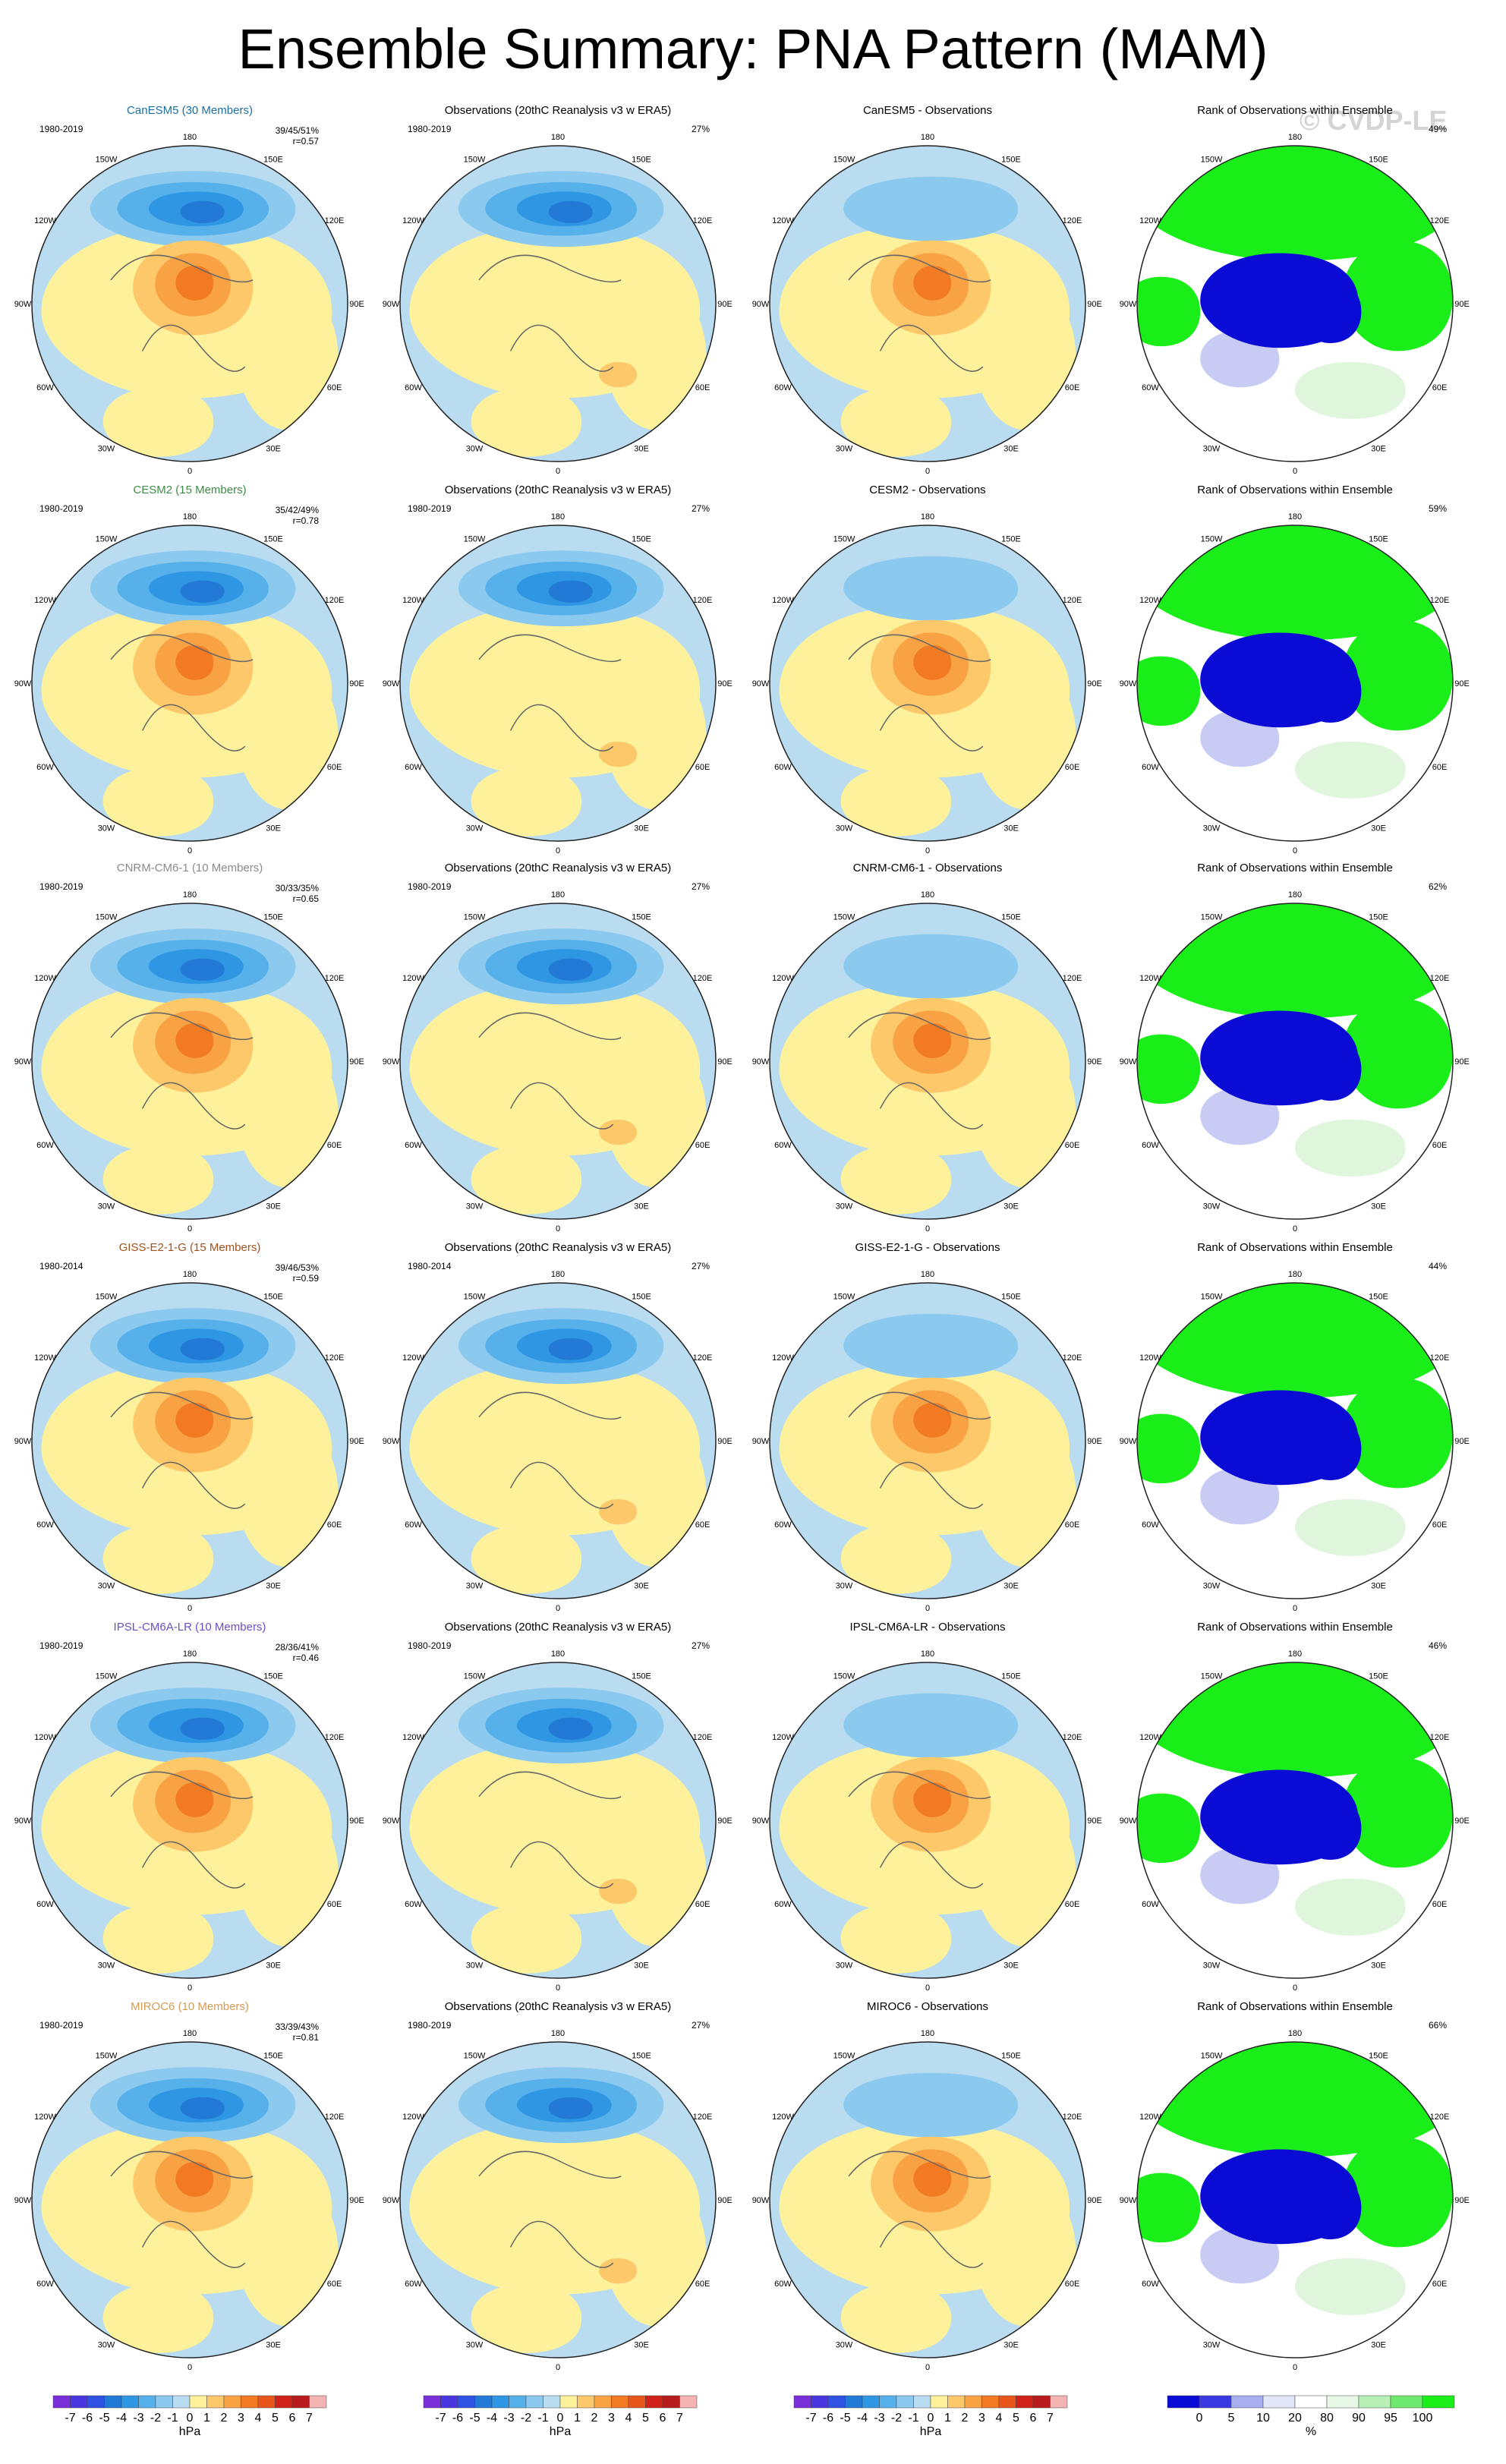 This screenshot has height=2464, width=1506. Describe the element at coordinates (1050, 2418) in the screenshot. I see `colorbar-tick-label: 7` at that location.